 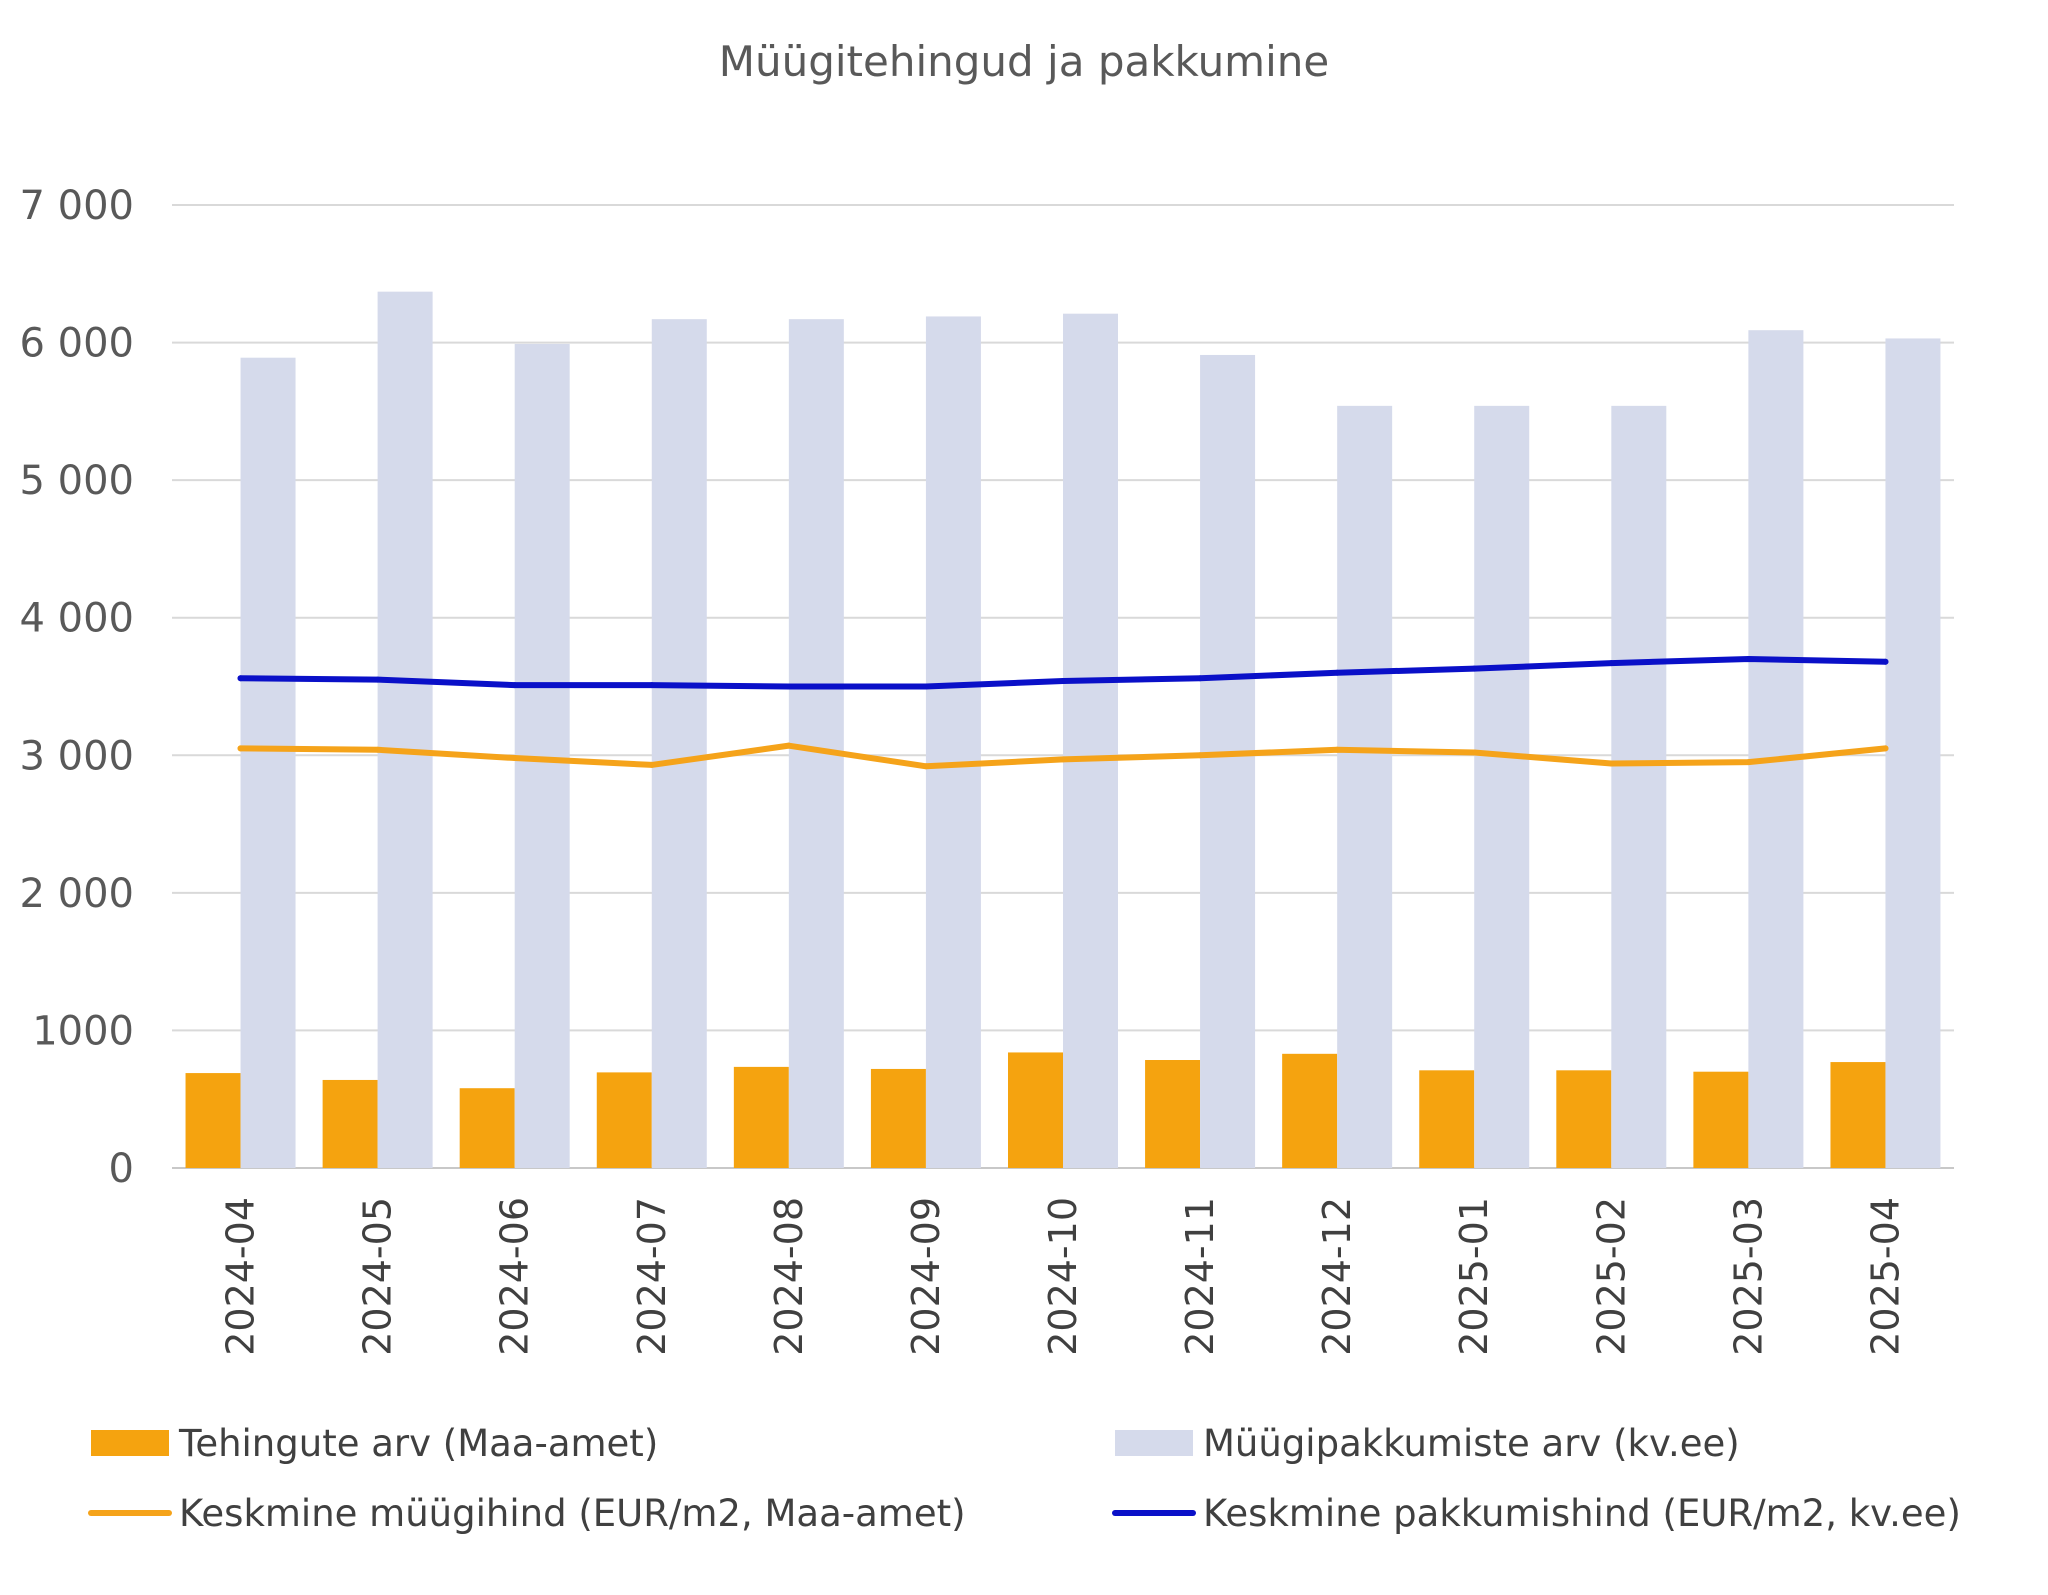 I want to click on y-tick-label: 3 000, so click(x=76, y=756).